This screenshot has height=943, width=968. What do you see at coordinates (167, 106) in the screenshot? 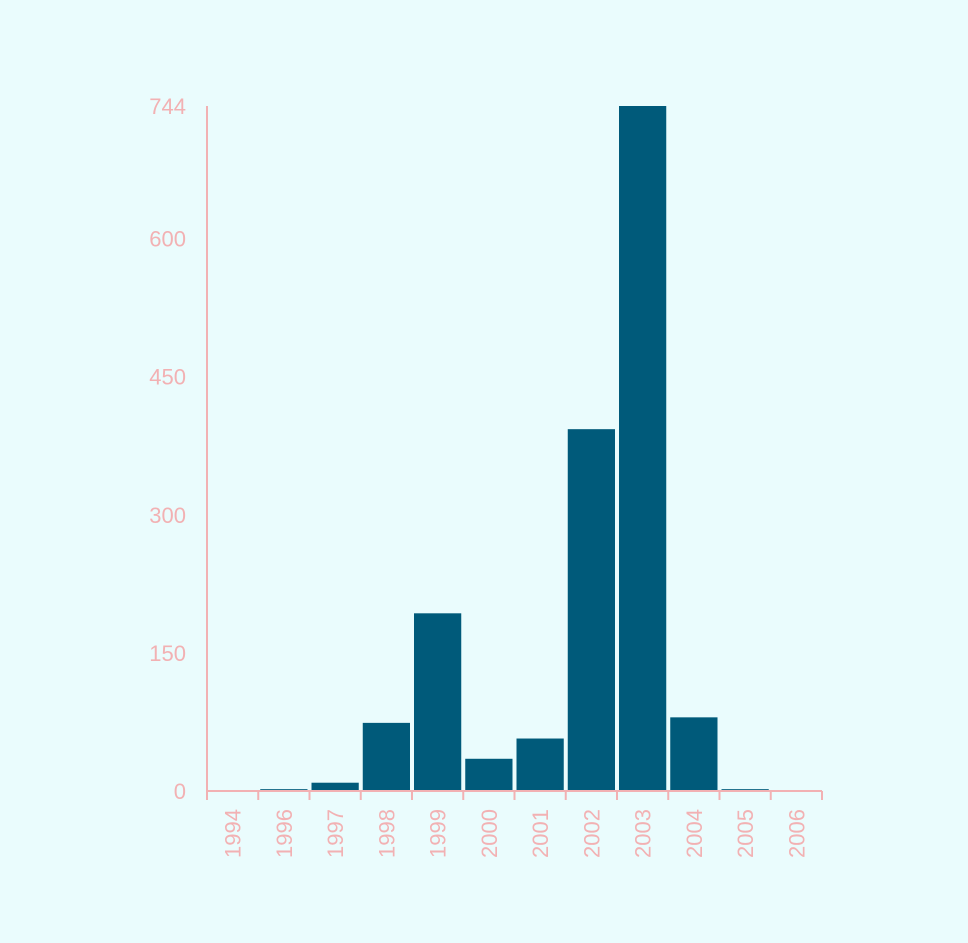
I see `y-tick-label: 744` at bounding box center [167, 106].